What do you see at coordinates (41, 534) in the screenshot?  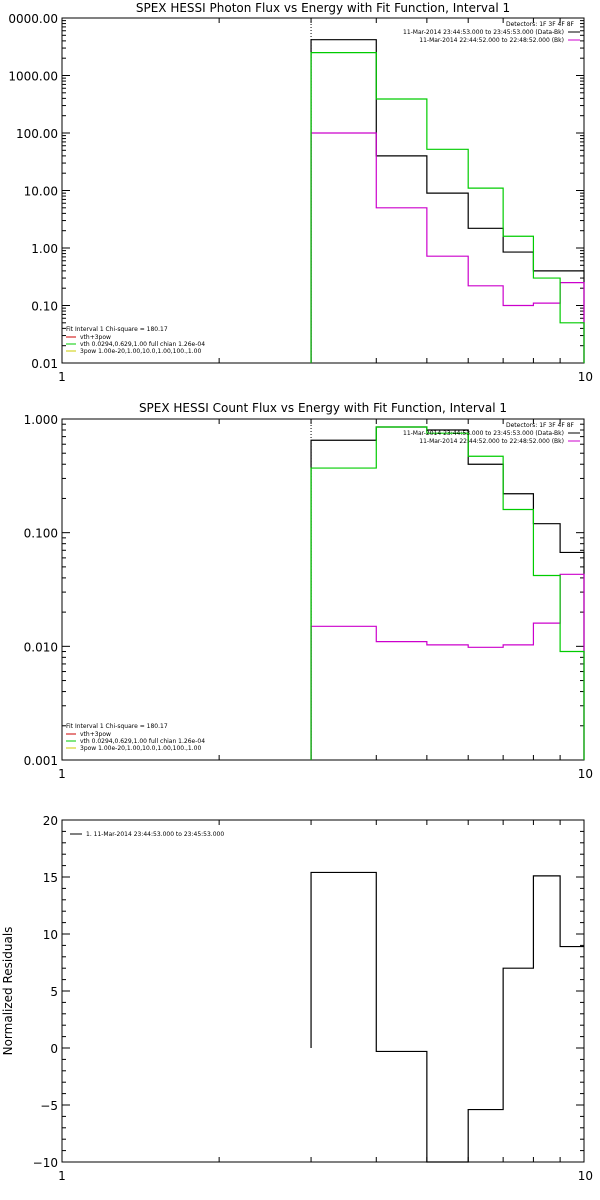 I see `y-tick-label: 0.100` at bounding box center [41, 534].